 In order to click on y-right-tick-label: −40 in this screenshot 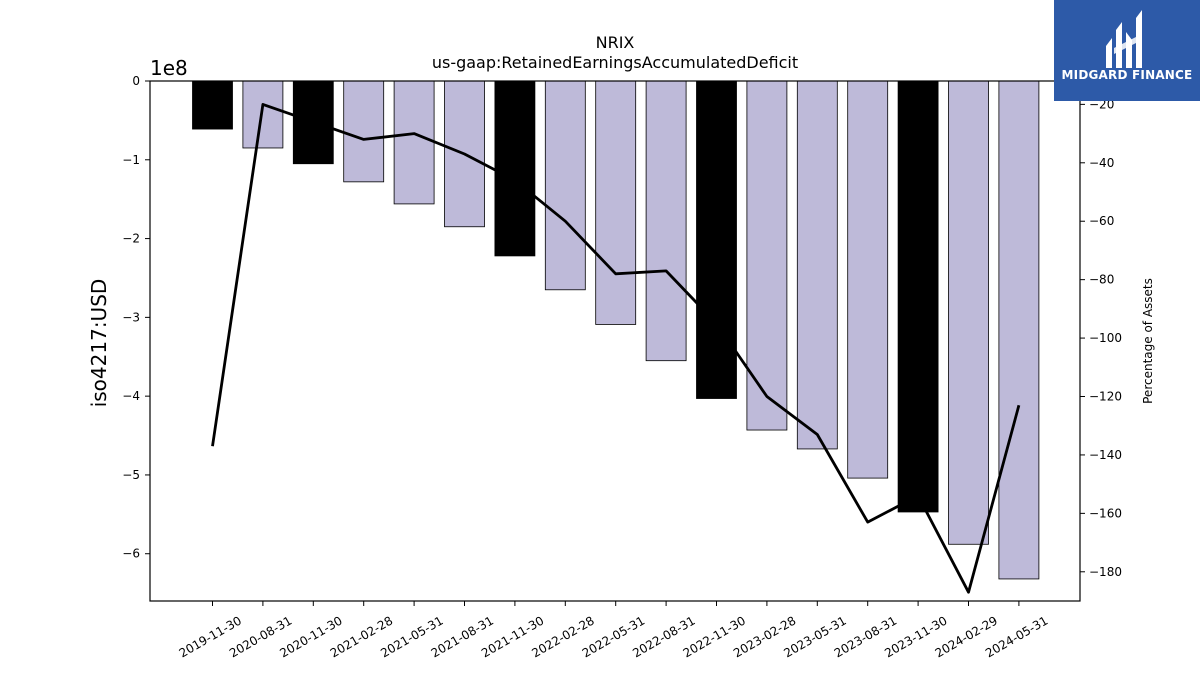, I will do `click(1101, 163)`.